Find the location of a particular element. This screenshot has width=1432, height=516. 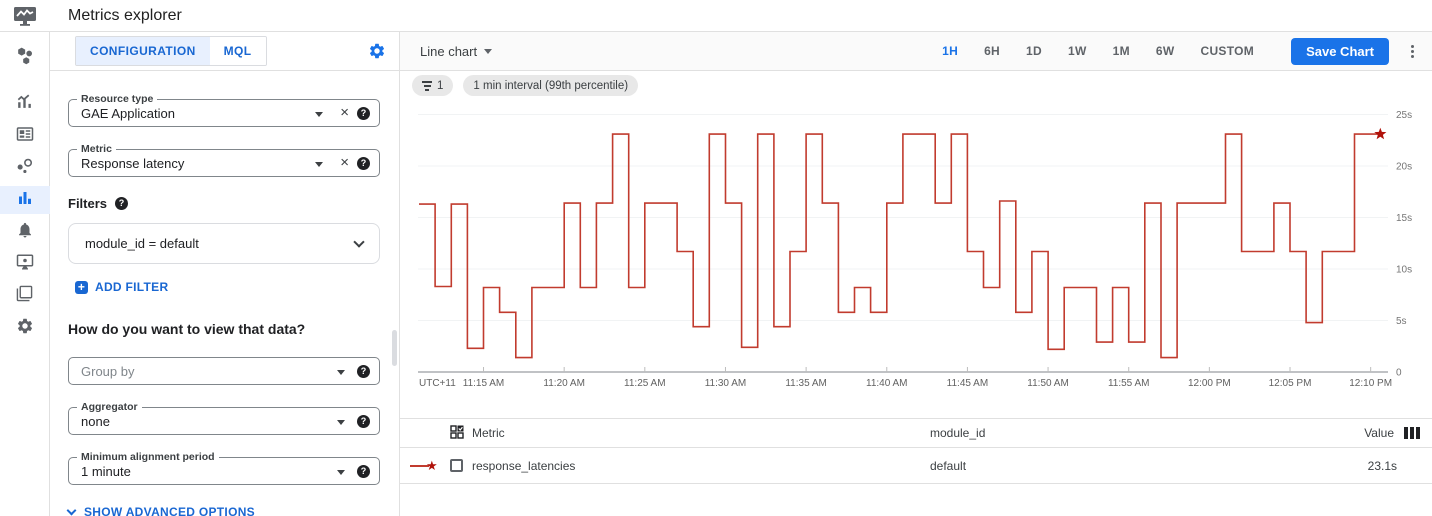

add-icon: + is located at coordinates (81, 287).